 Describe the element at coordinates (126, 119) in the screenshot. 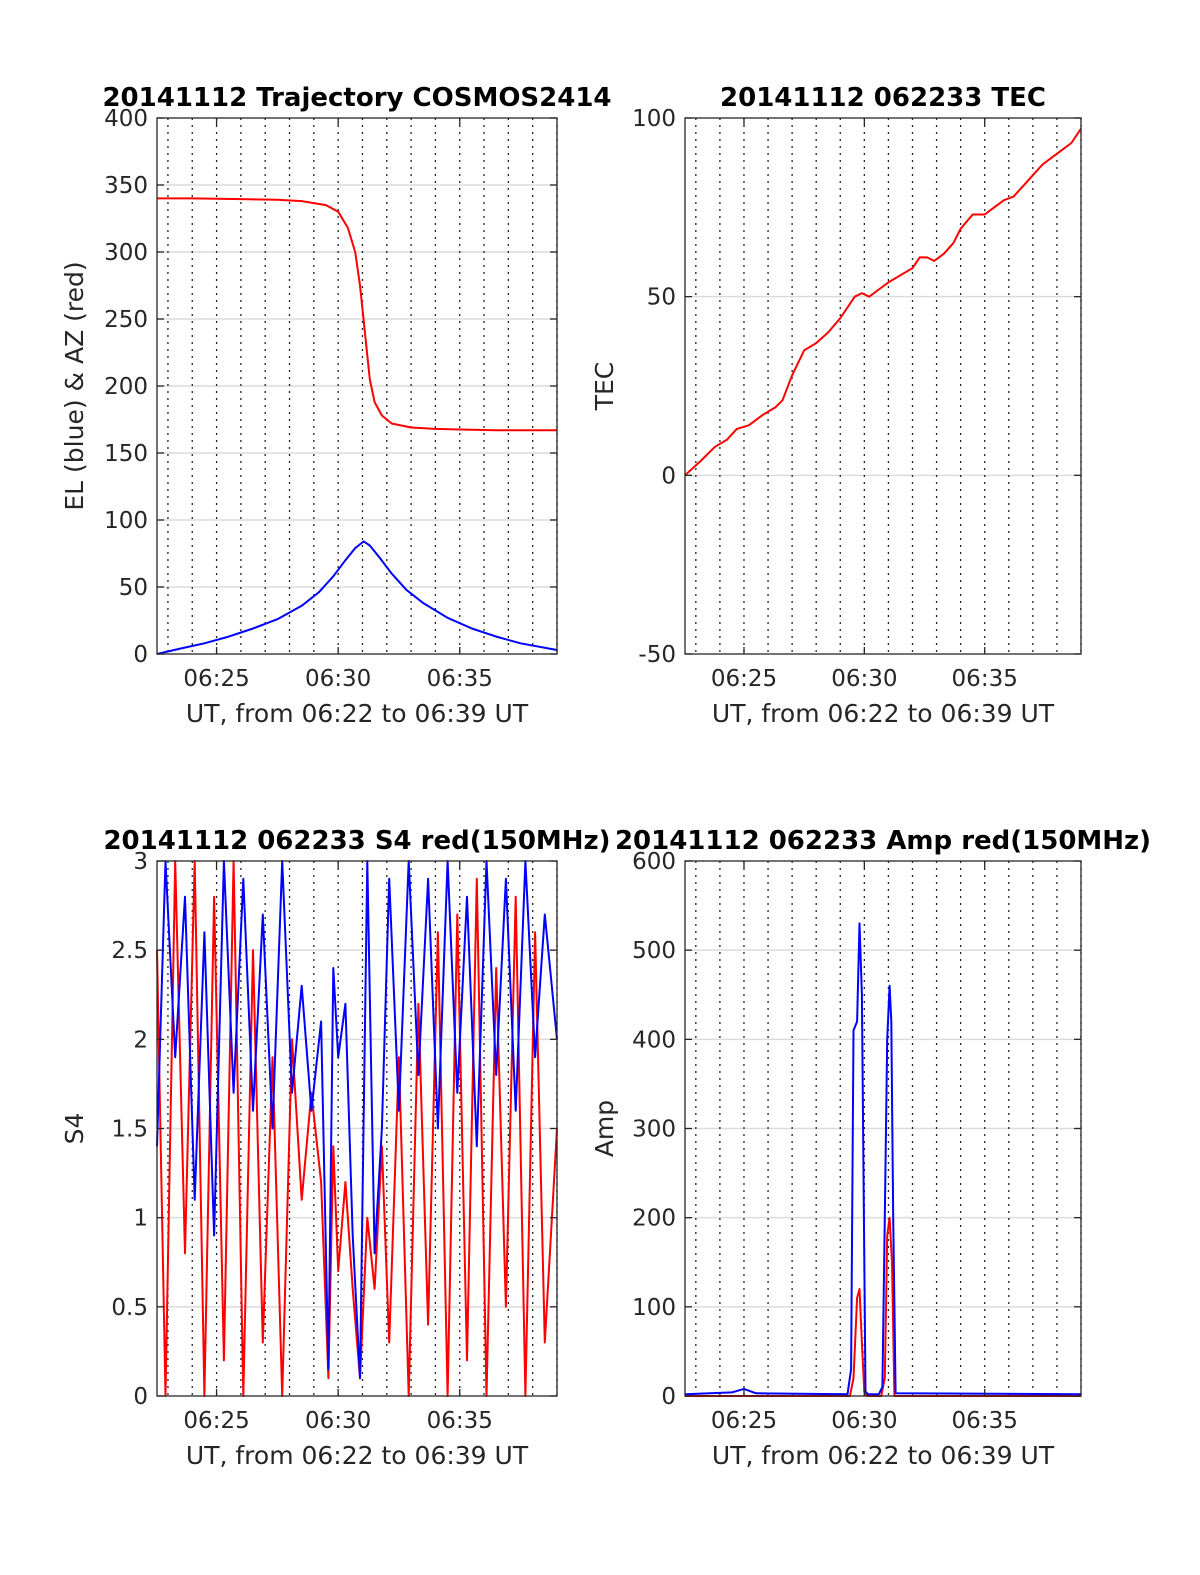

I see `trajectory-ytick-label-8: 400` at that location.